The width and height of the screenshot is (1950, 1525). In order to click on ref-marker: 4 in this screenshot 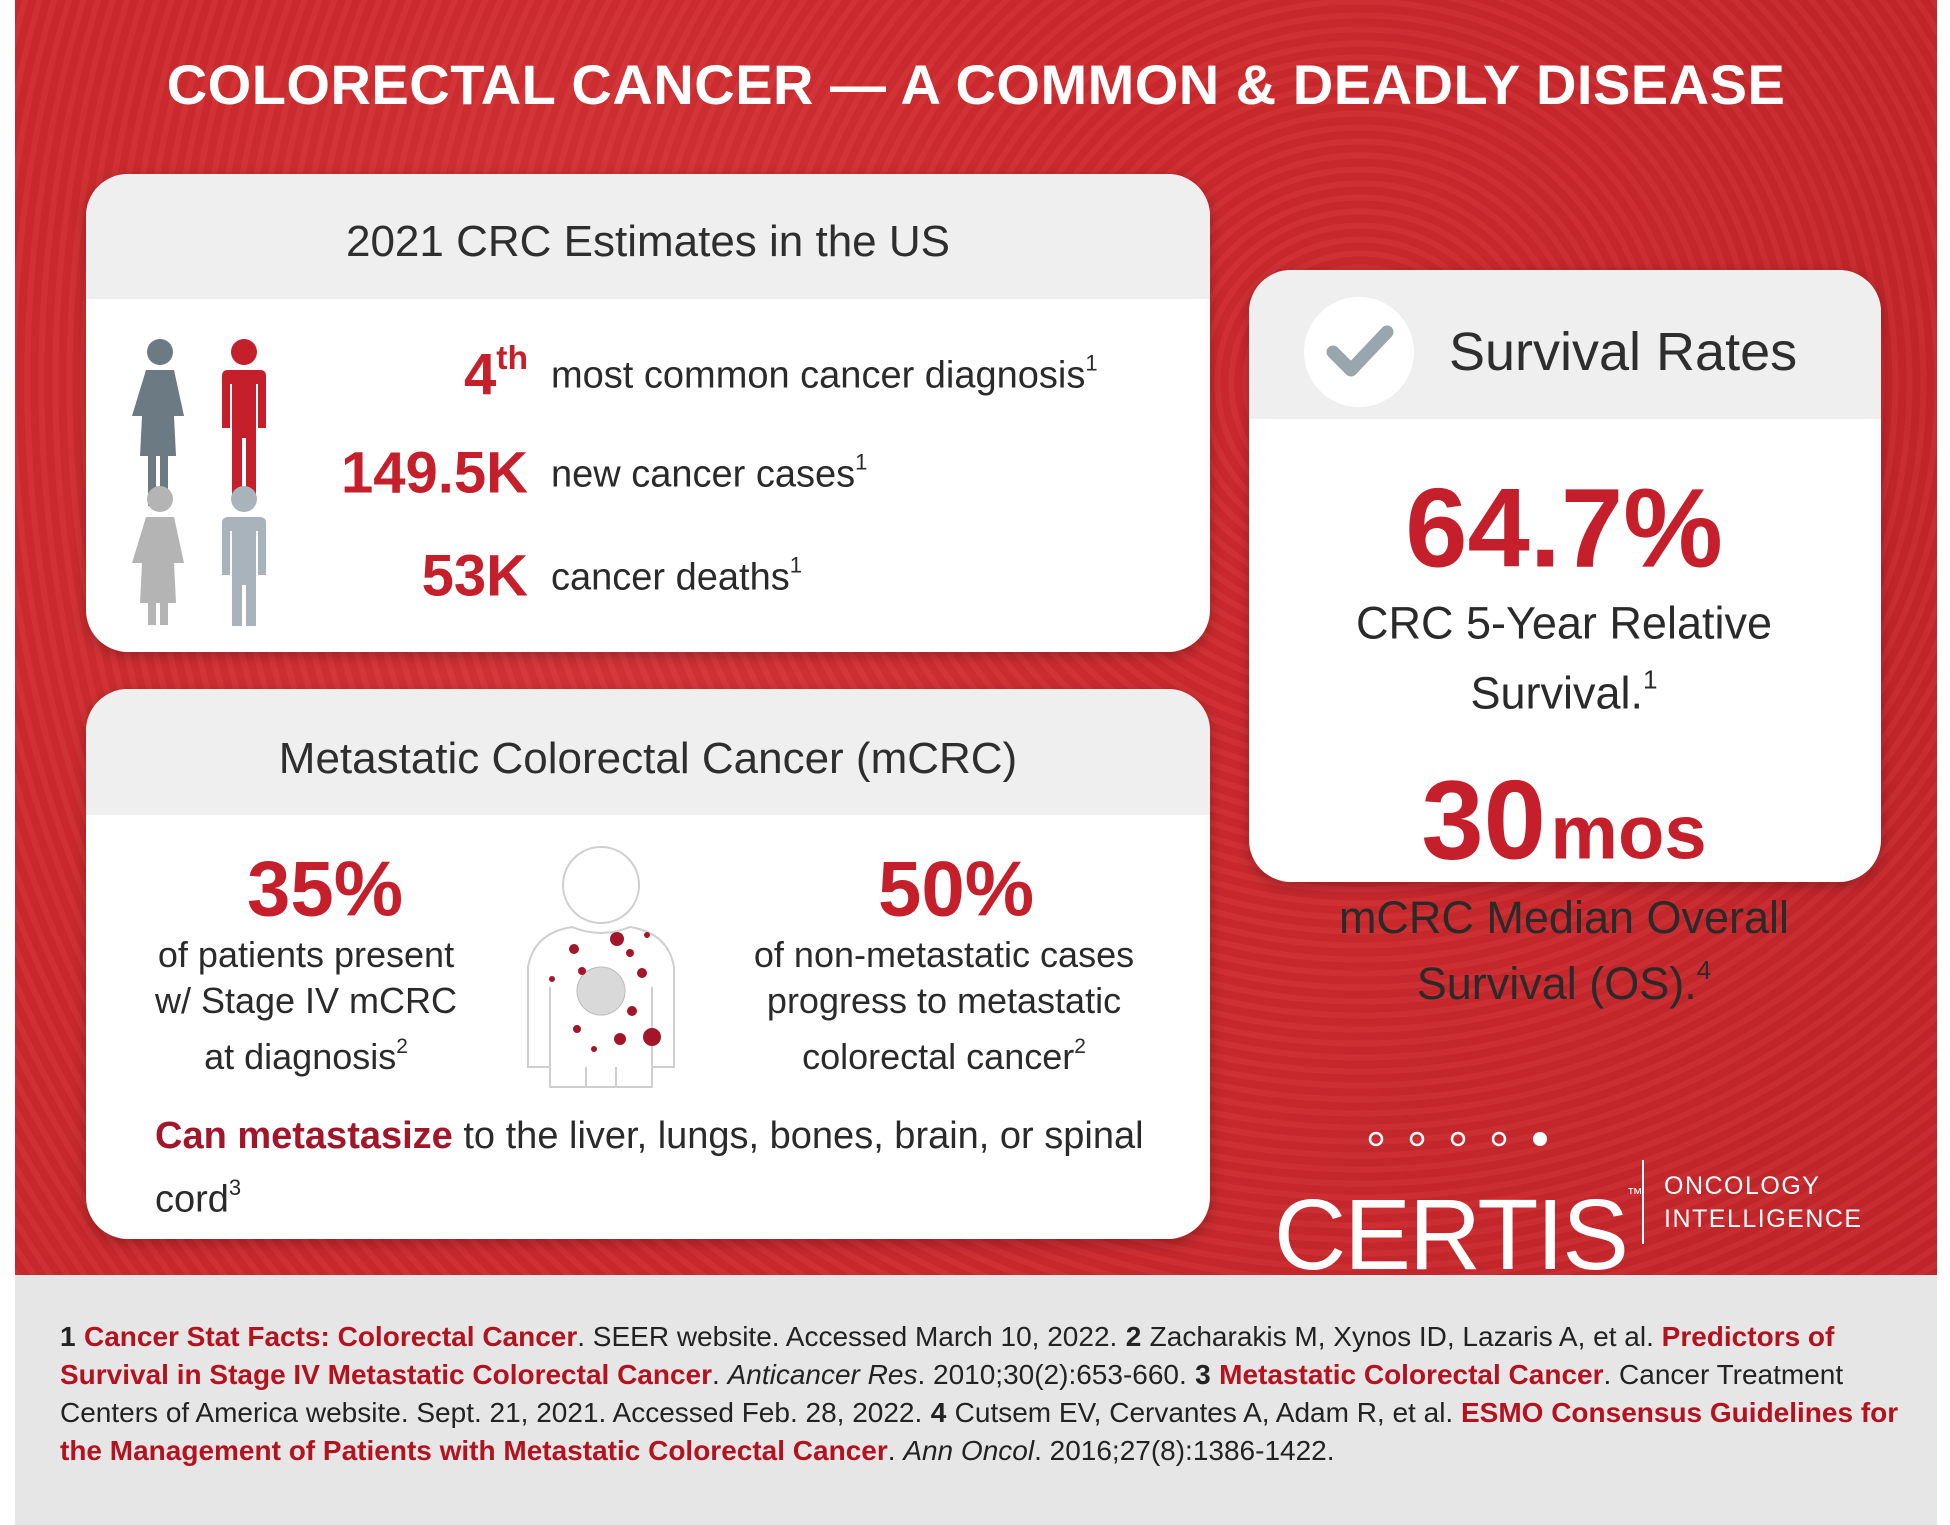, I will do `click(1704, 970)`.